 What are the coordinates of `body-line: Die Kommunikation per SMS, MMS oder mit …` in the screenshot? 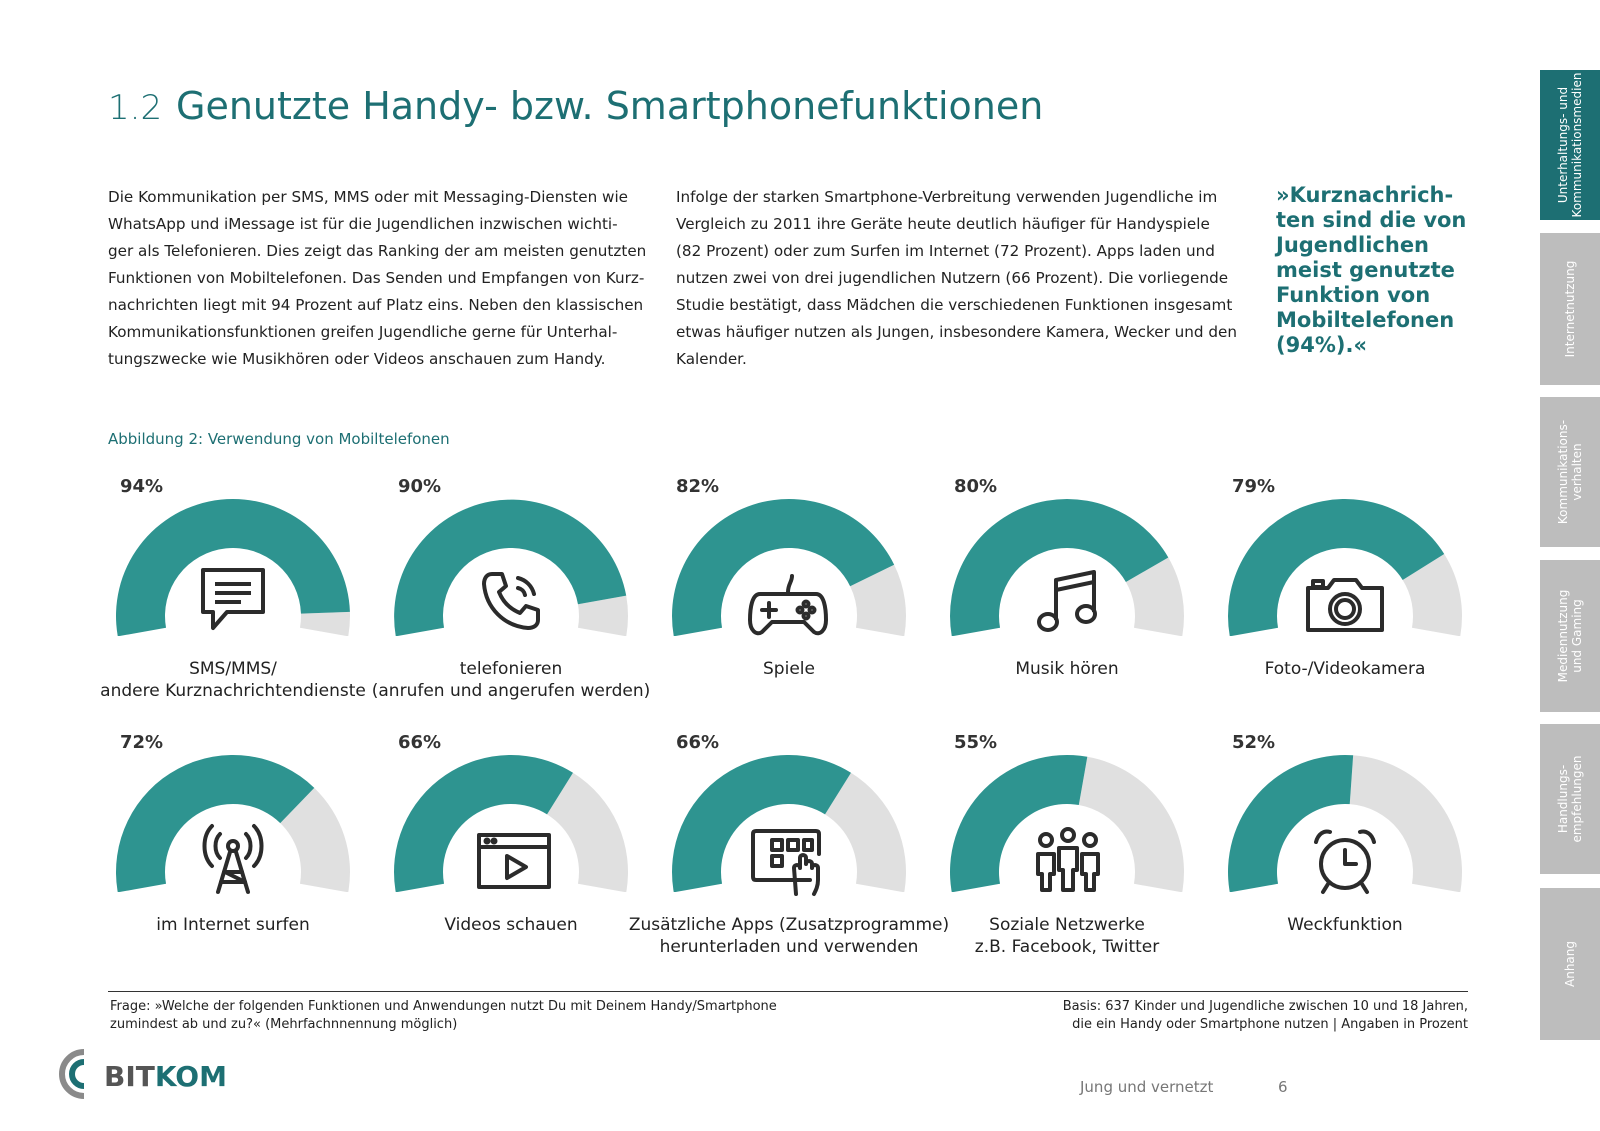 It's located at (368, 197).